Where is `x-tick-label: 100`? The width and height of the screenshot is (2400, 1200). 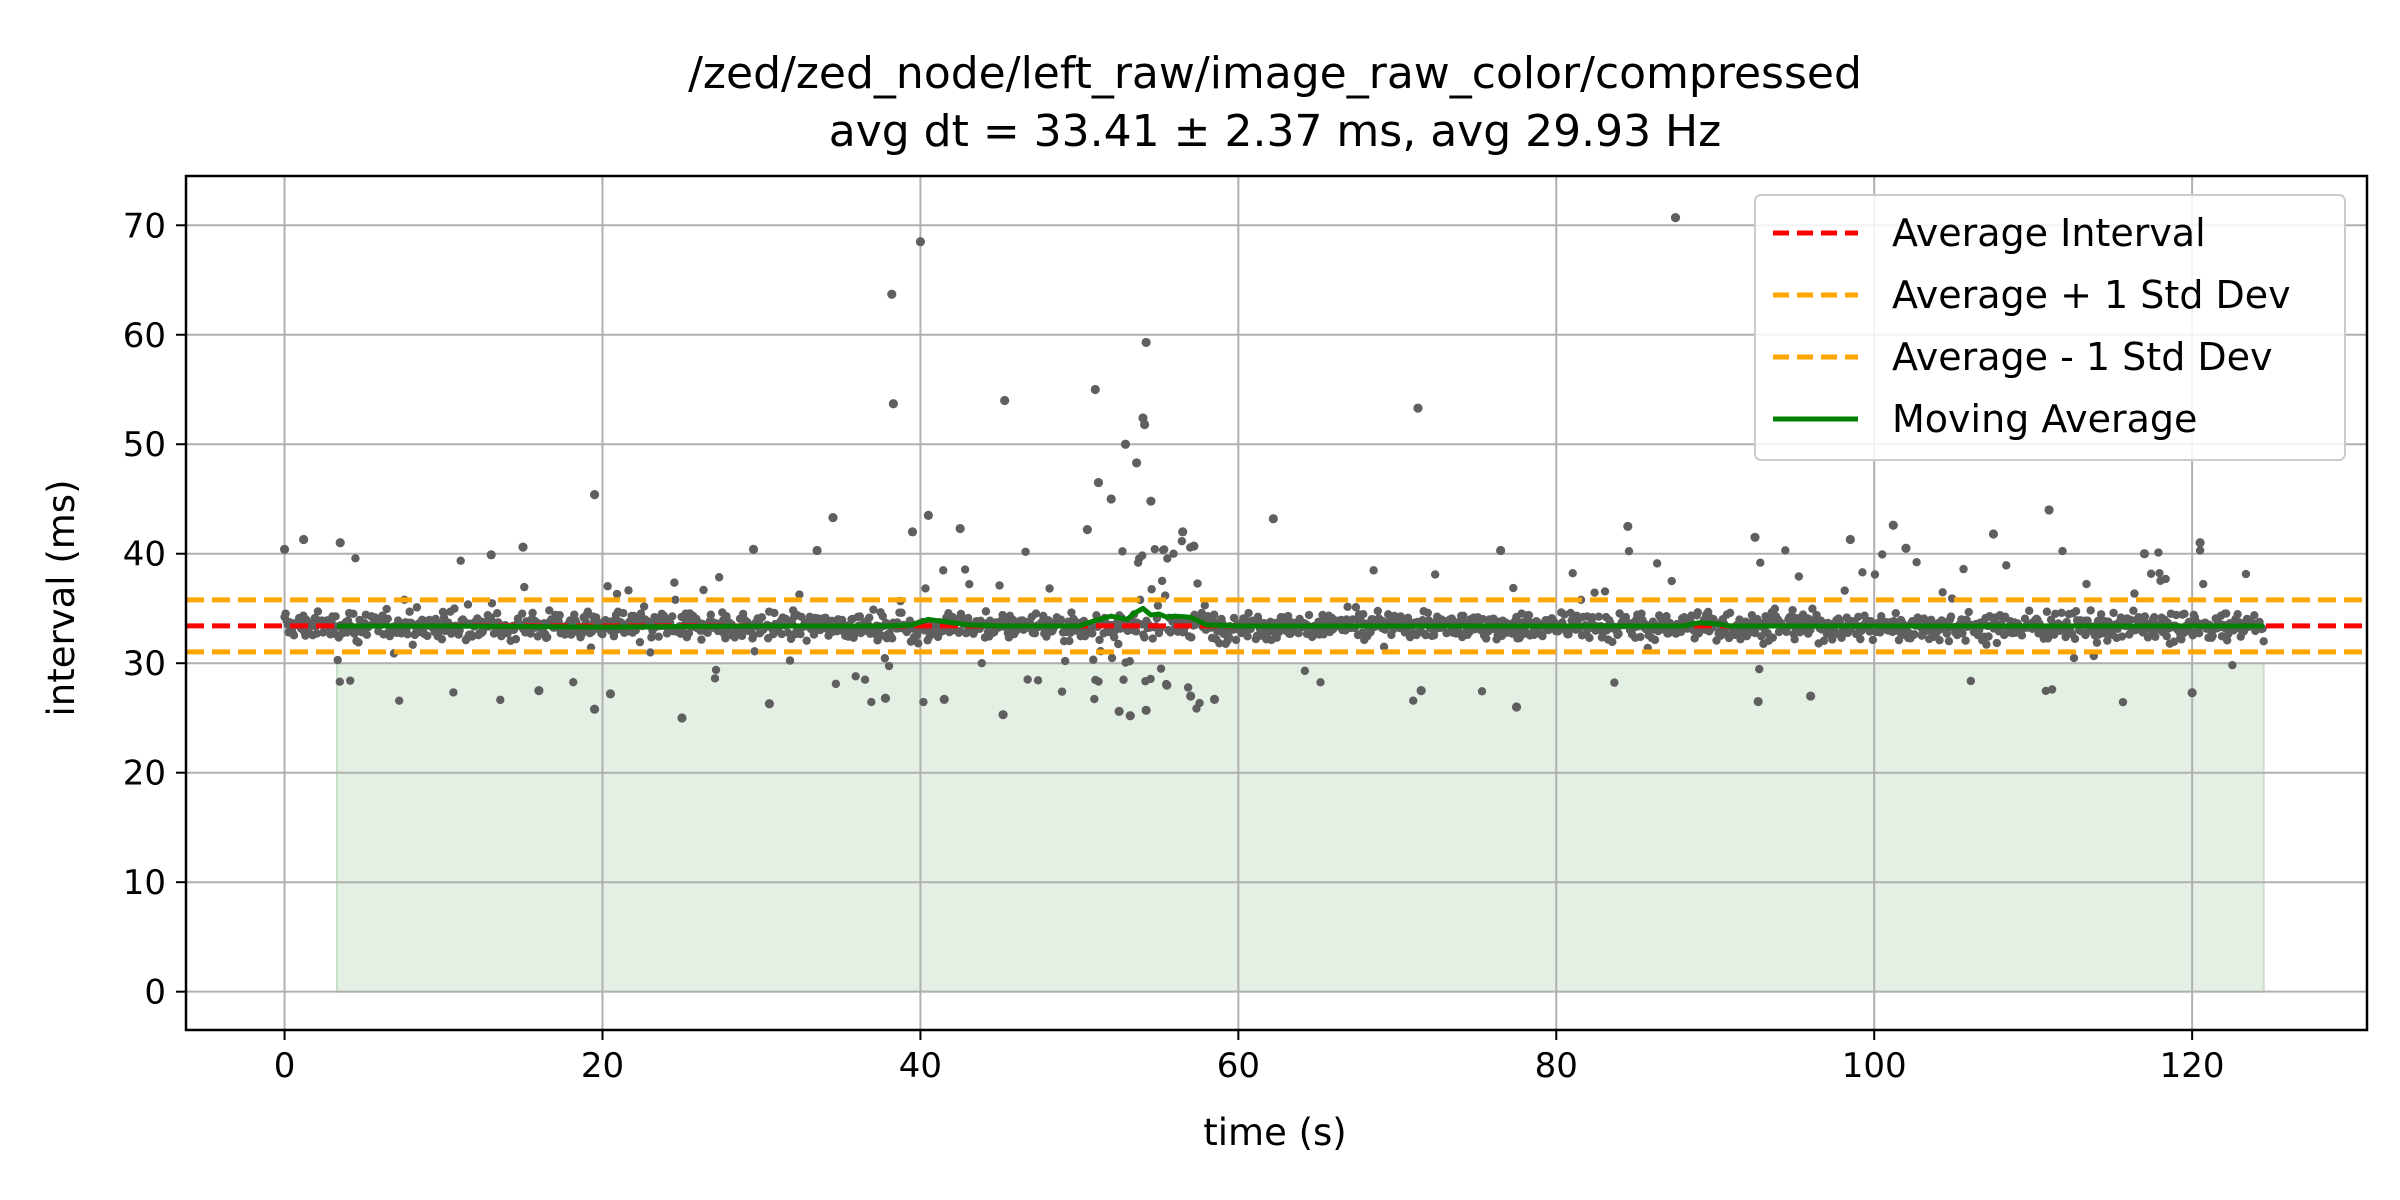
x-tick-label: 100 is located at coordinates (1874, 1066).